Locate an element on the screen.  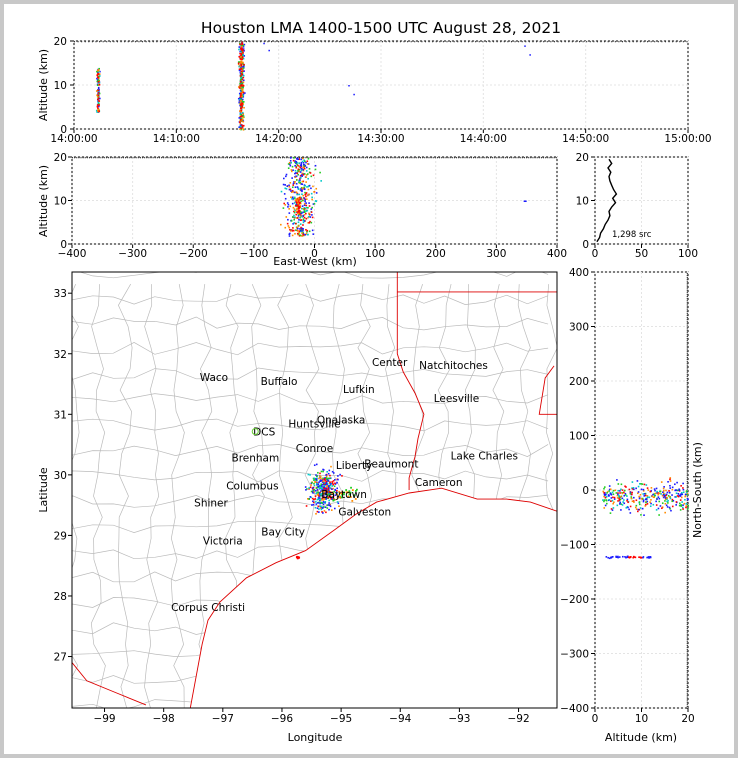
city-label: Leesville is located at coordinates (456, 399).